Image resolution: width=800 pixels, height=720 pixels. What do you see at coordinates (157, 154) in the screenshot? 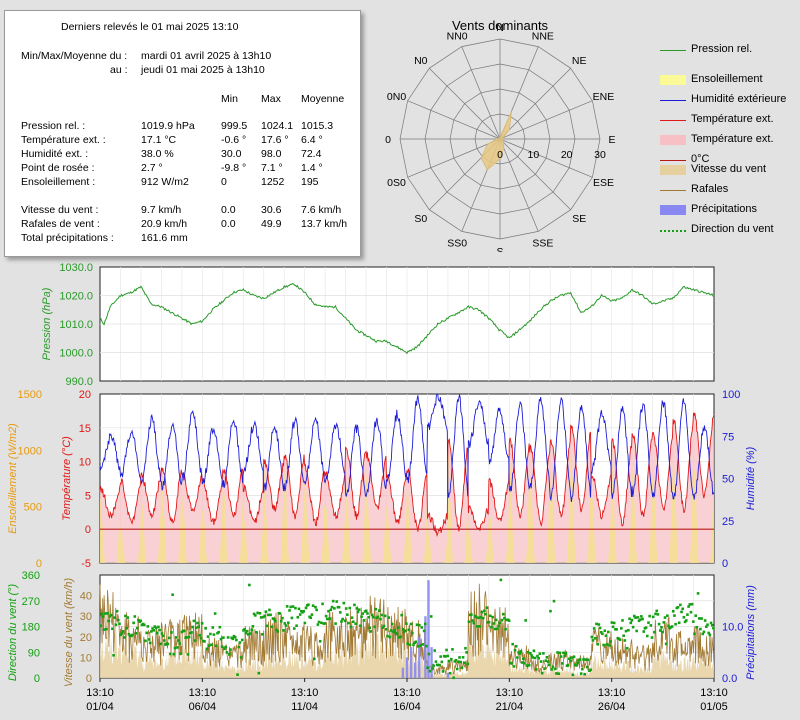
I see `stats-row-current: 38.0 %` at bounding box center [157, 154].